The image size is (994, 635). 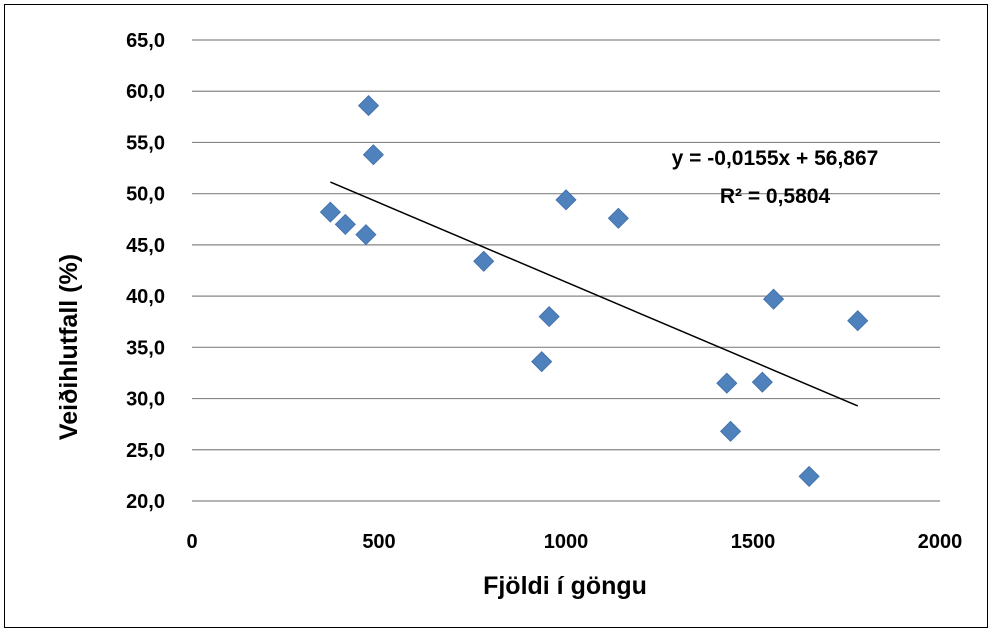 What do you see at coordinates (145, 297) in the screenshot?
I see `y-tick-label: 40,0` at bounding box center [145, 297].